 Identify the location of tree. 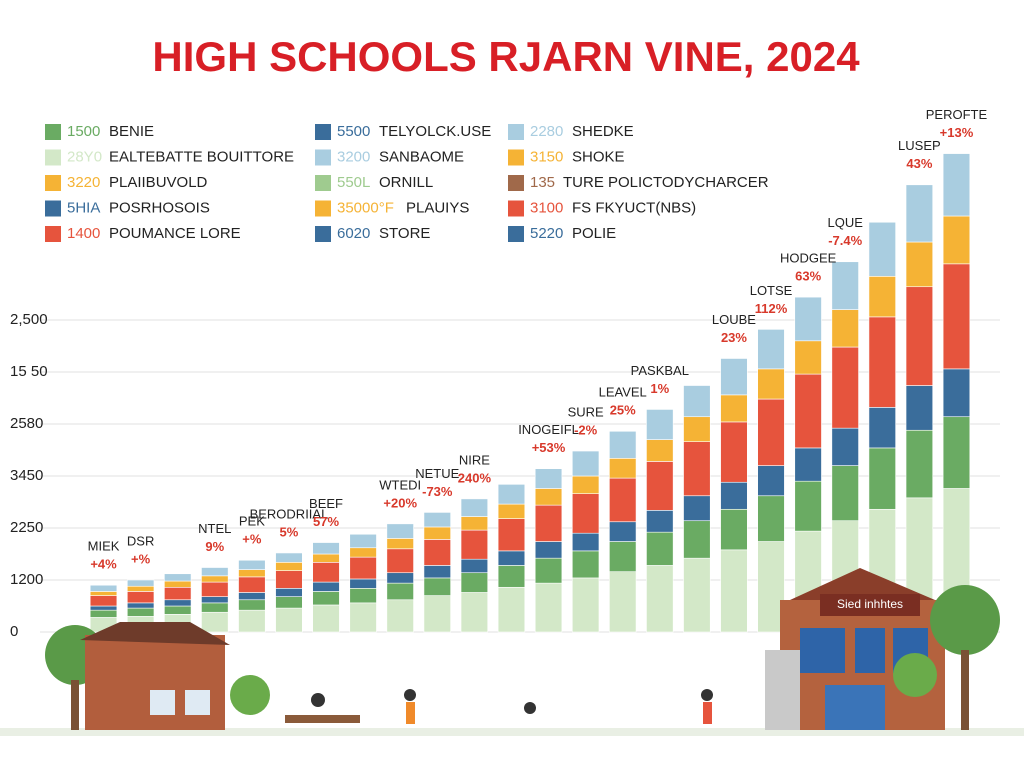
(915, 675).